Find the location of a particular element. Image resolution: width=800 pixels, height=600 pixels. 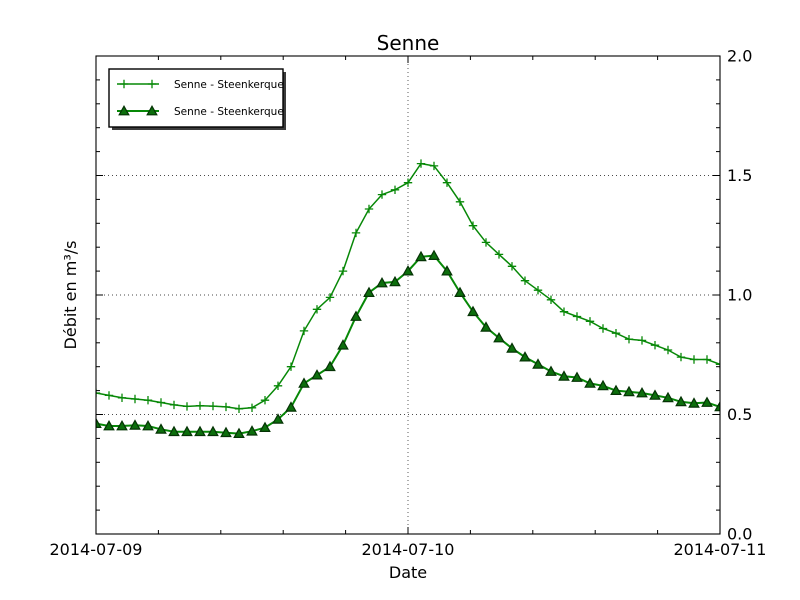

y-tick-label-1.5: 1.5 is located at coordinates (739, 175).